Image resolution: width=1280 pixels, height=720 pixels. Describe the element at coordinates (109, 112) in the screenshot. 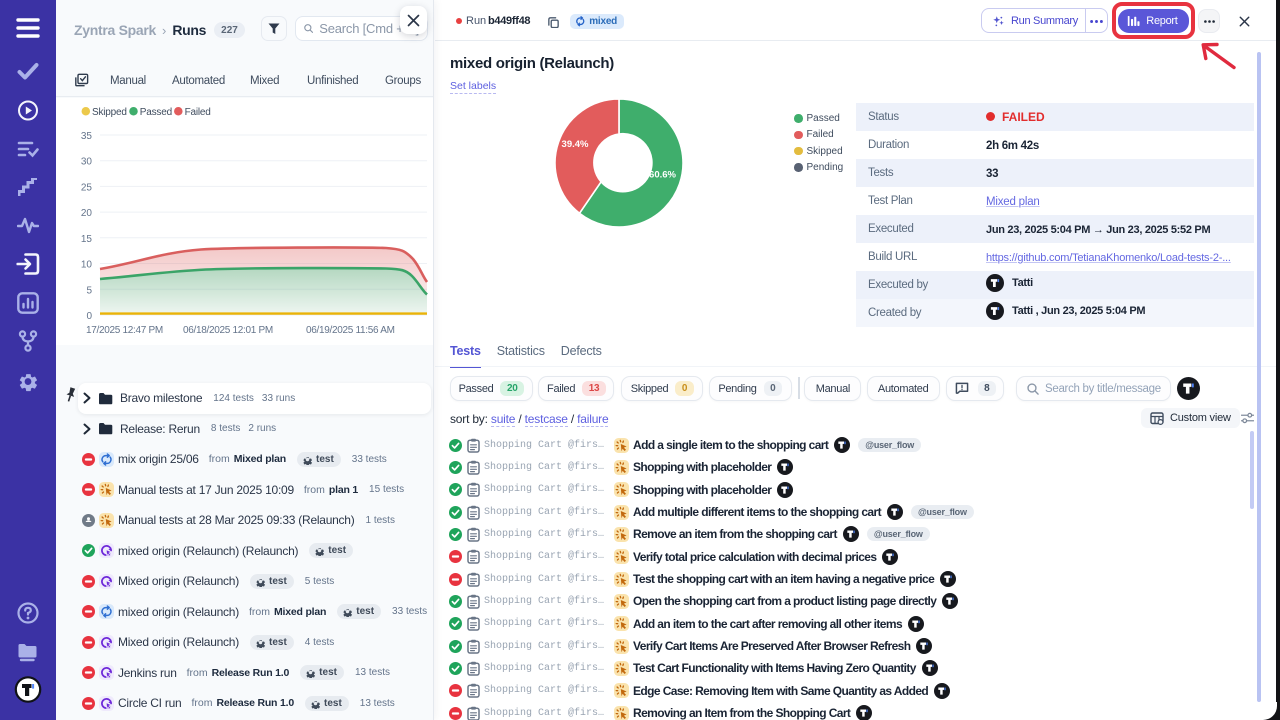

I see `svg-text: Skipped` at that location.